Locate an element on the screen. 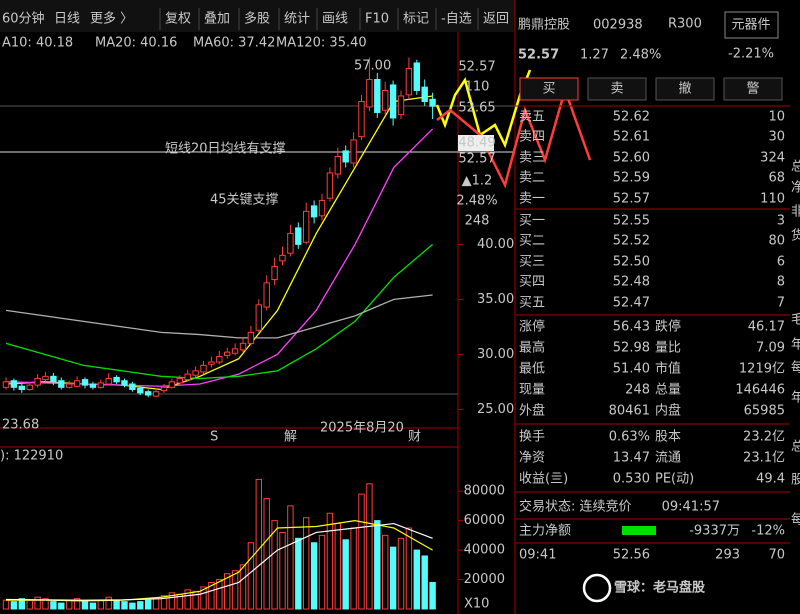  book-volume: 6 is located at coordinates (781, 262).